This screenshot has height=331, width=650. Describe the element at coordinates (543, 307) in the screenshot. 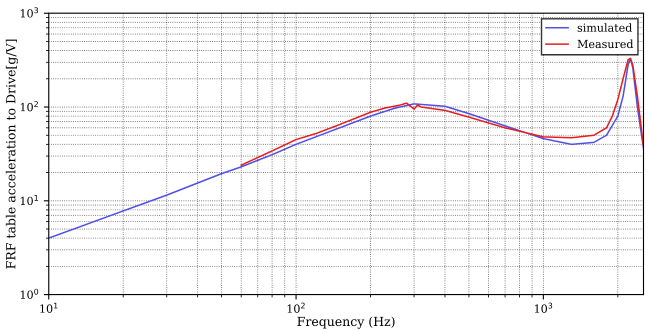

I see `x-tick-label: 10$^{3}$` at that location.